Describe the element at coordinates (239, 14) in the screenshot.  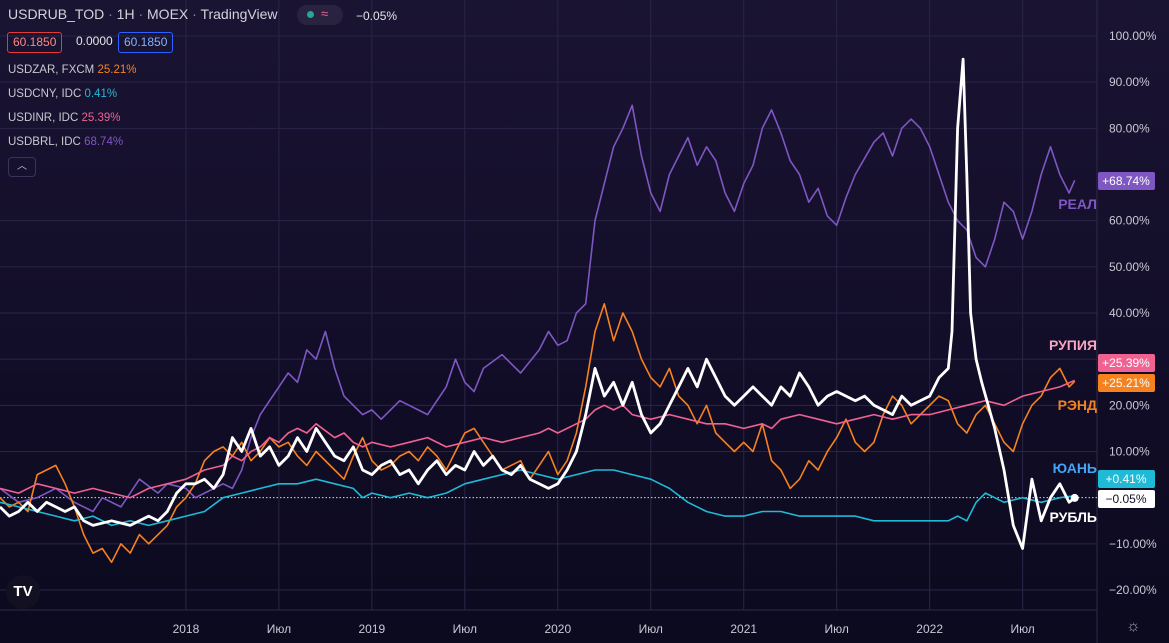
I see `source: TradingView` at that location.